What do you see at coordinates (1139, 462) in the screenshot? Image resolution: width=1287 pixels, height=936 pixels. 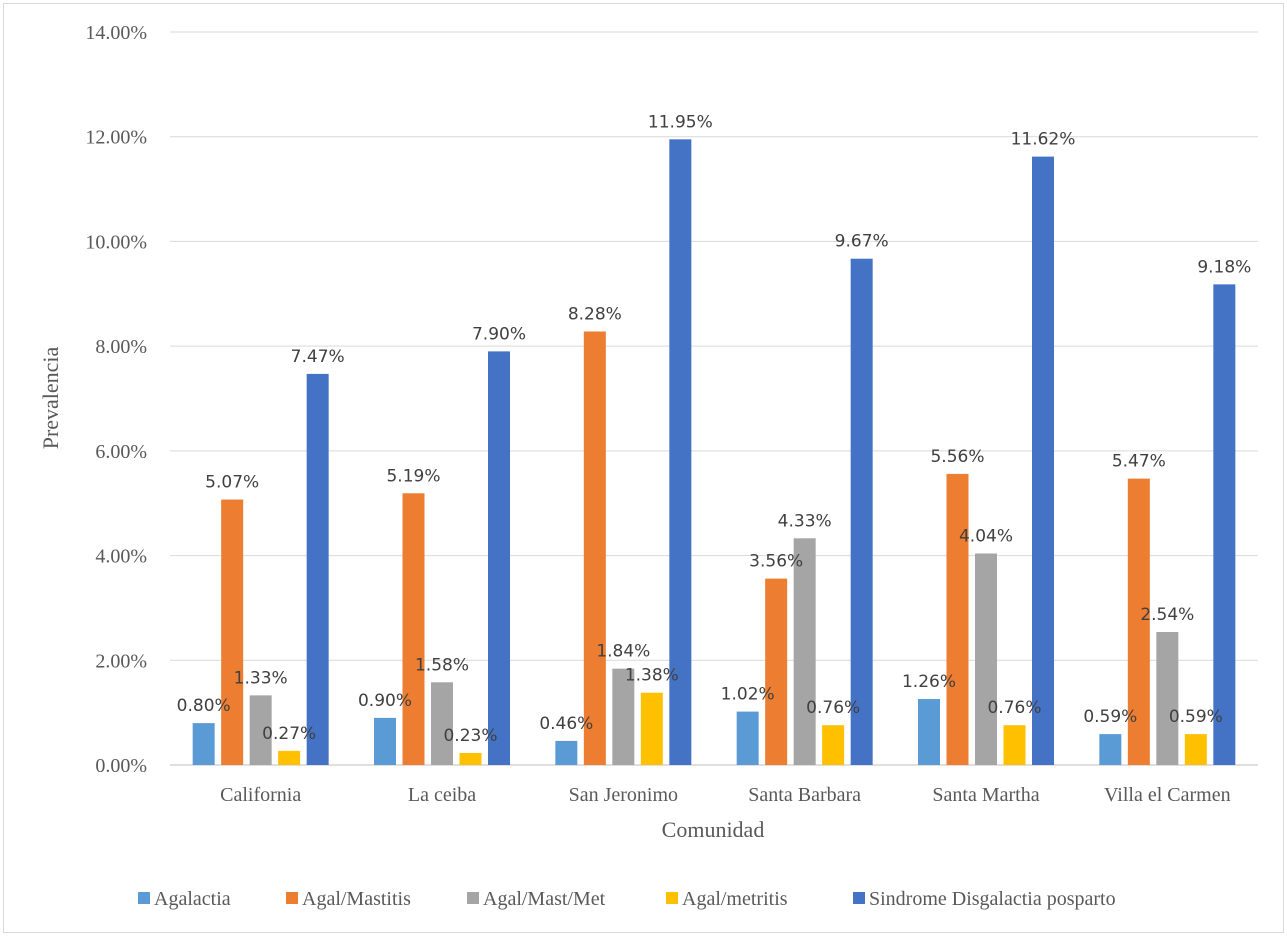 I see `data-label: 5.47%` at bounding box center [1139, 462].